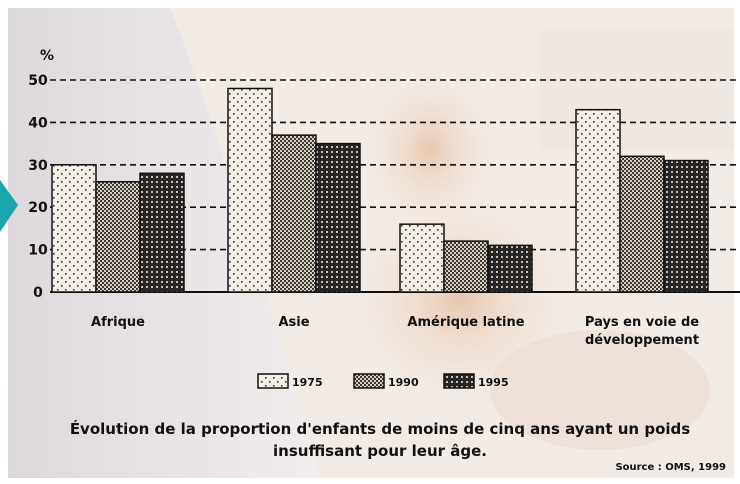  Describe the element at coordinates (293, 322) in the screenshot. I see `x-tick-label: Asie` at that location.